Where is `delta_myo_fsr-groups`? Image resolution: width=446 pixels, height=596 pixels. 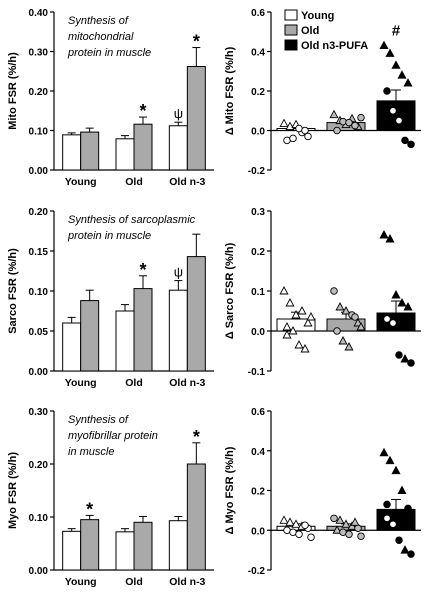
delta_myo_fsr-groups is located at coordinates (346, 502).